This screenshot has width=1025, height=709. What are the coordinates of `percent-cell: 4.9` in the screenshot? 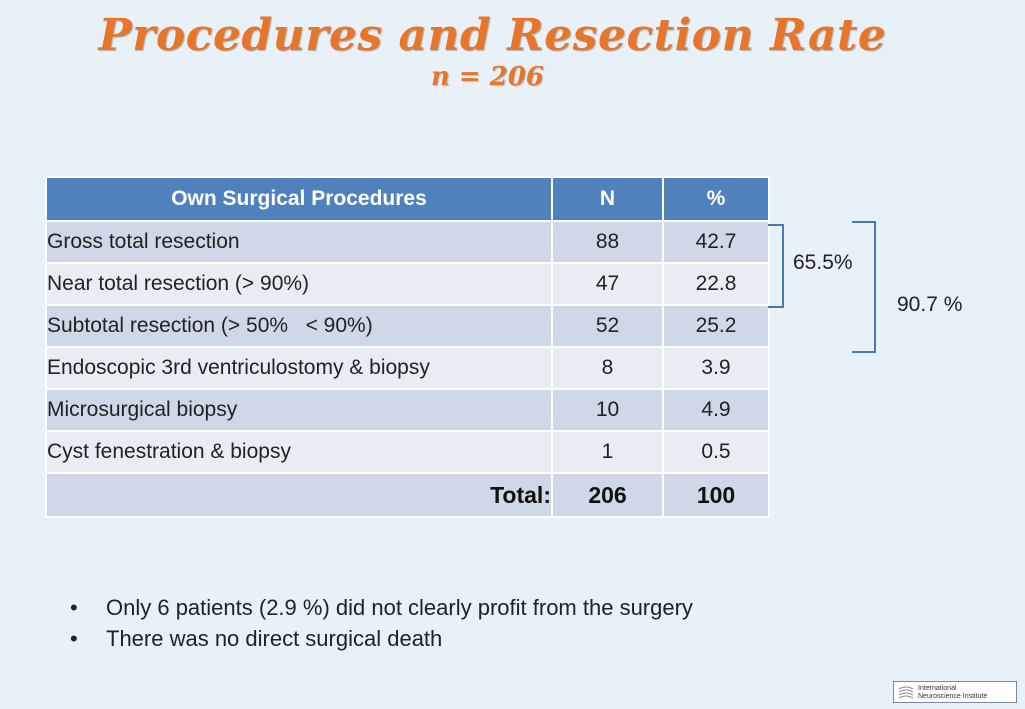 It's located at (716, 410).